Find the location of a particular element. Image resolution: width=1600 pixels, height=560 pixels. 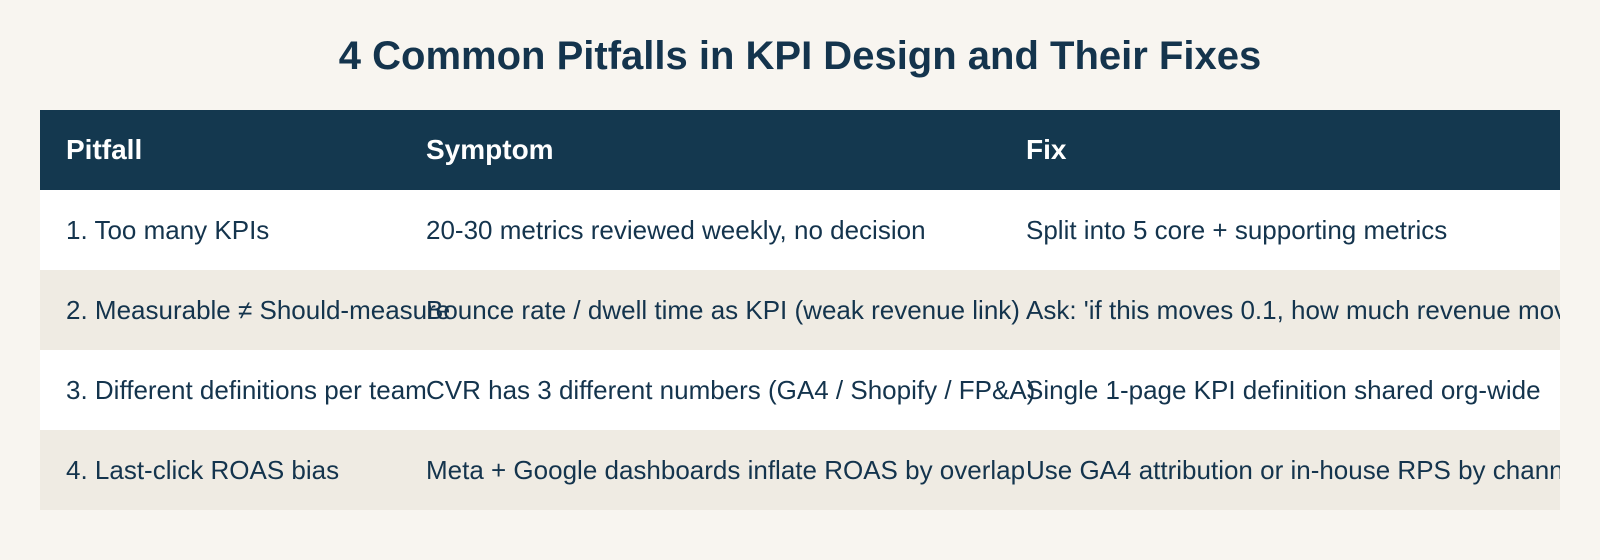

header-fix: Fix is located at coordinates (1046, 149).